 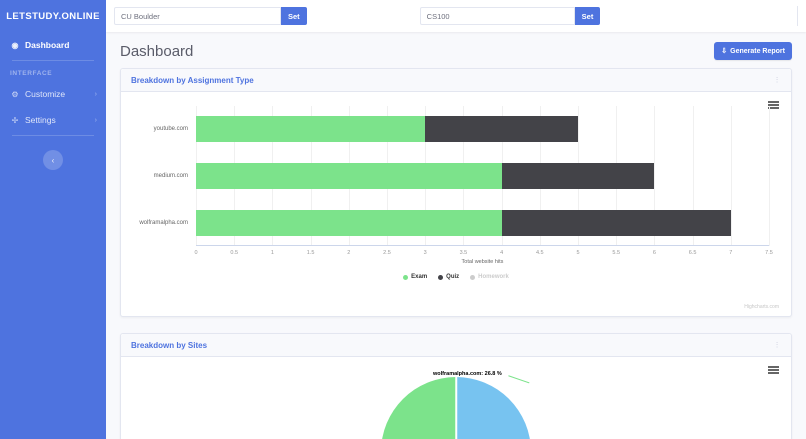 I want to click on x-axis-tick-label: 2, so click(x=349, y=253).